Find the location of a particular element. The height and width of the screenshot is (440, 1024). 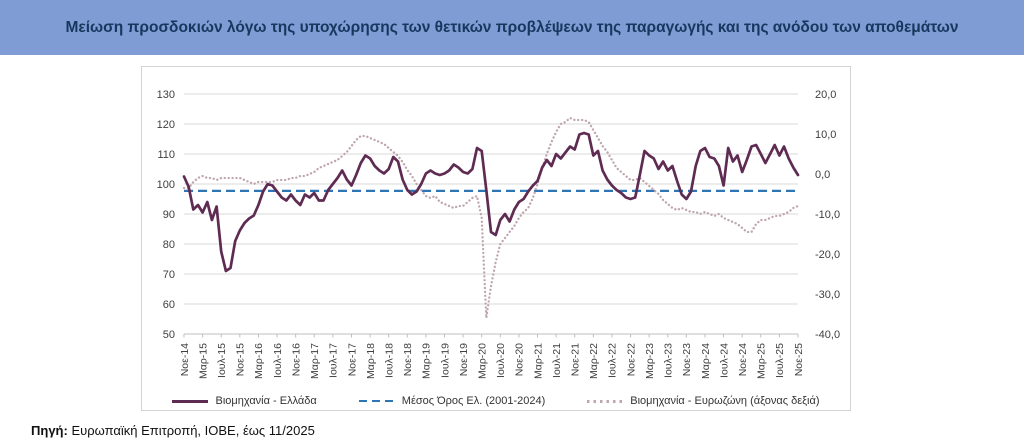

x-axis-tick-label: Μαρ-25 is located at coordinates (762, 361).